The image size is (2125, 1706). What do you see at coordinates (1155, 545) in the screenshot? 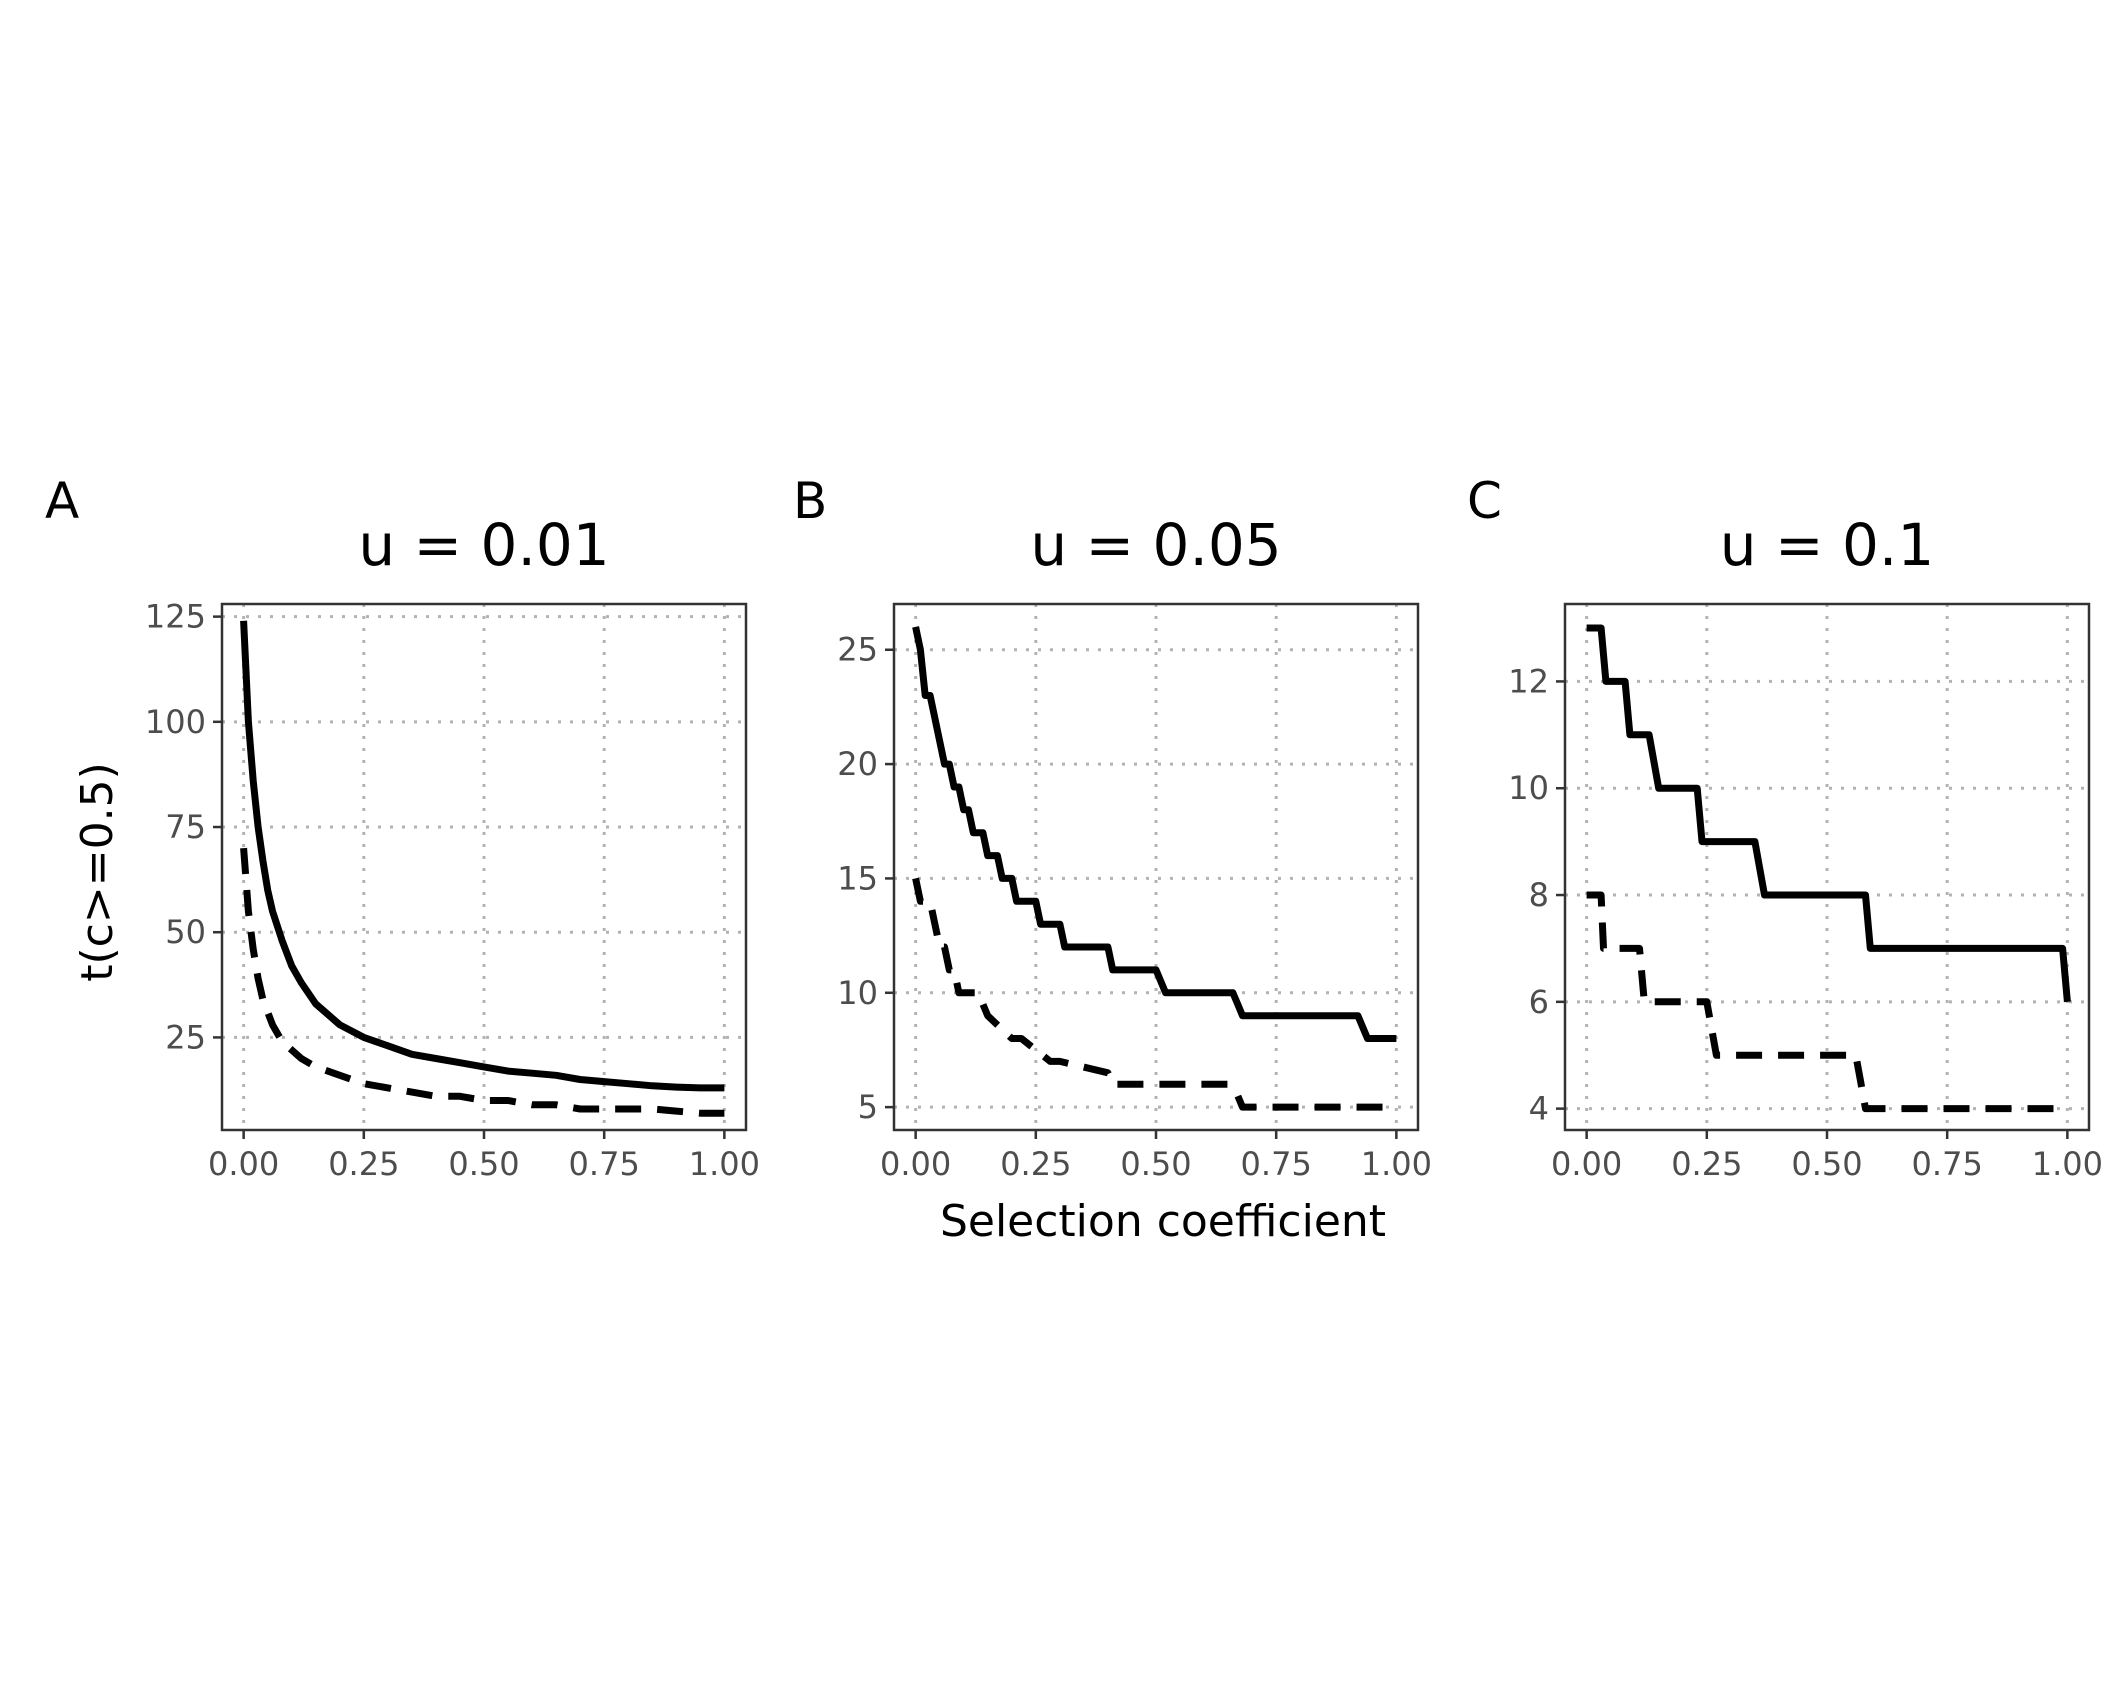
I see `panel-title: u = 0.05` at bounding box center [1155, 545].